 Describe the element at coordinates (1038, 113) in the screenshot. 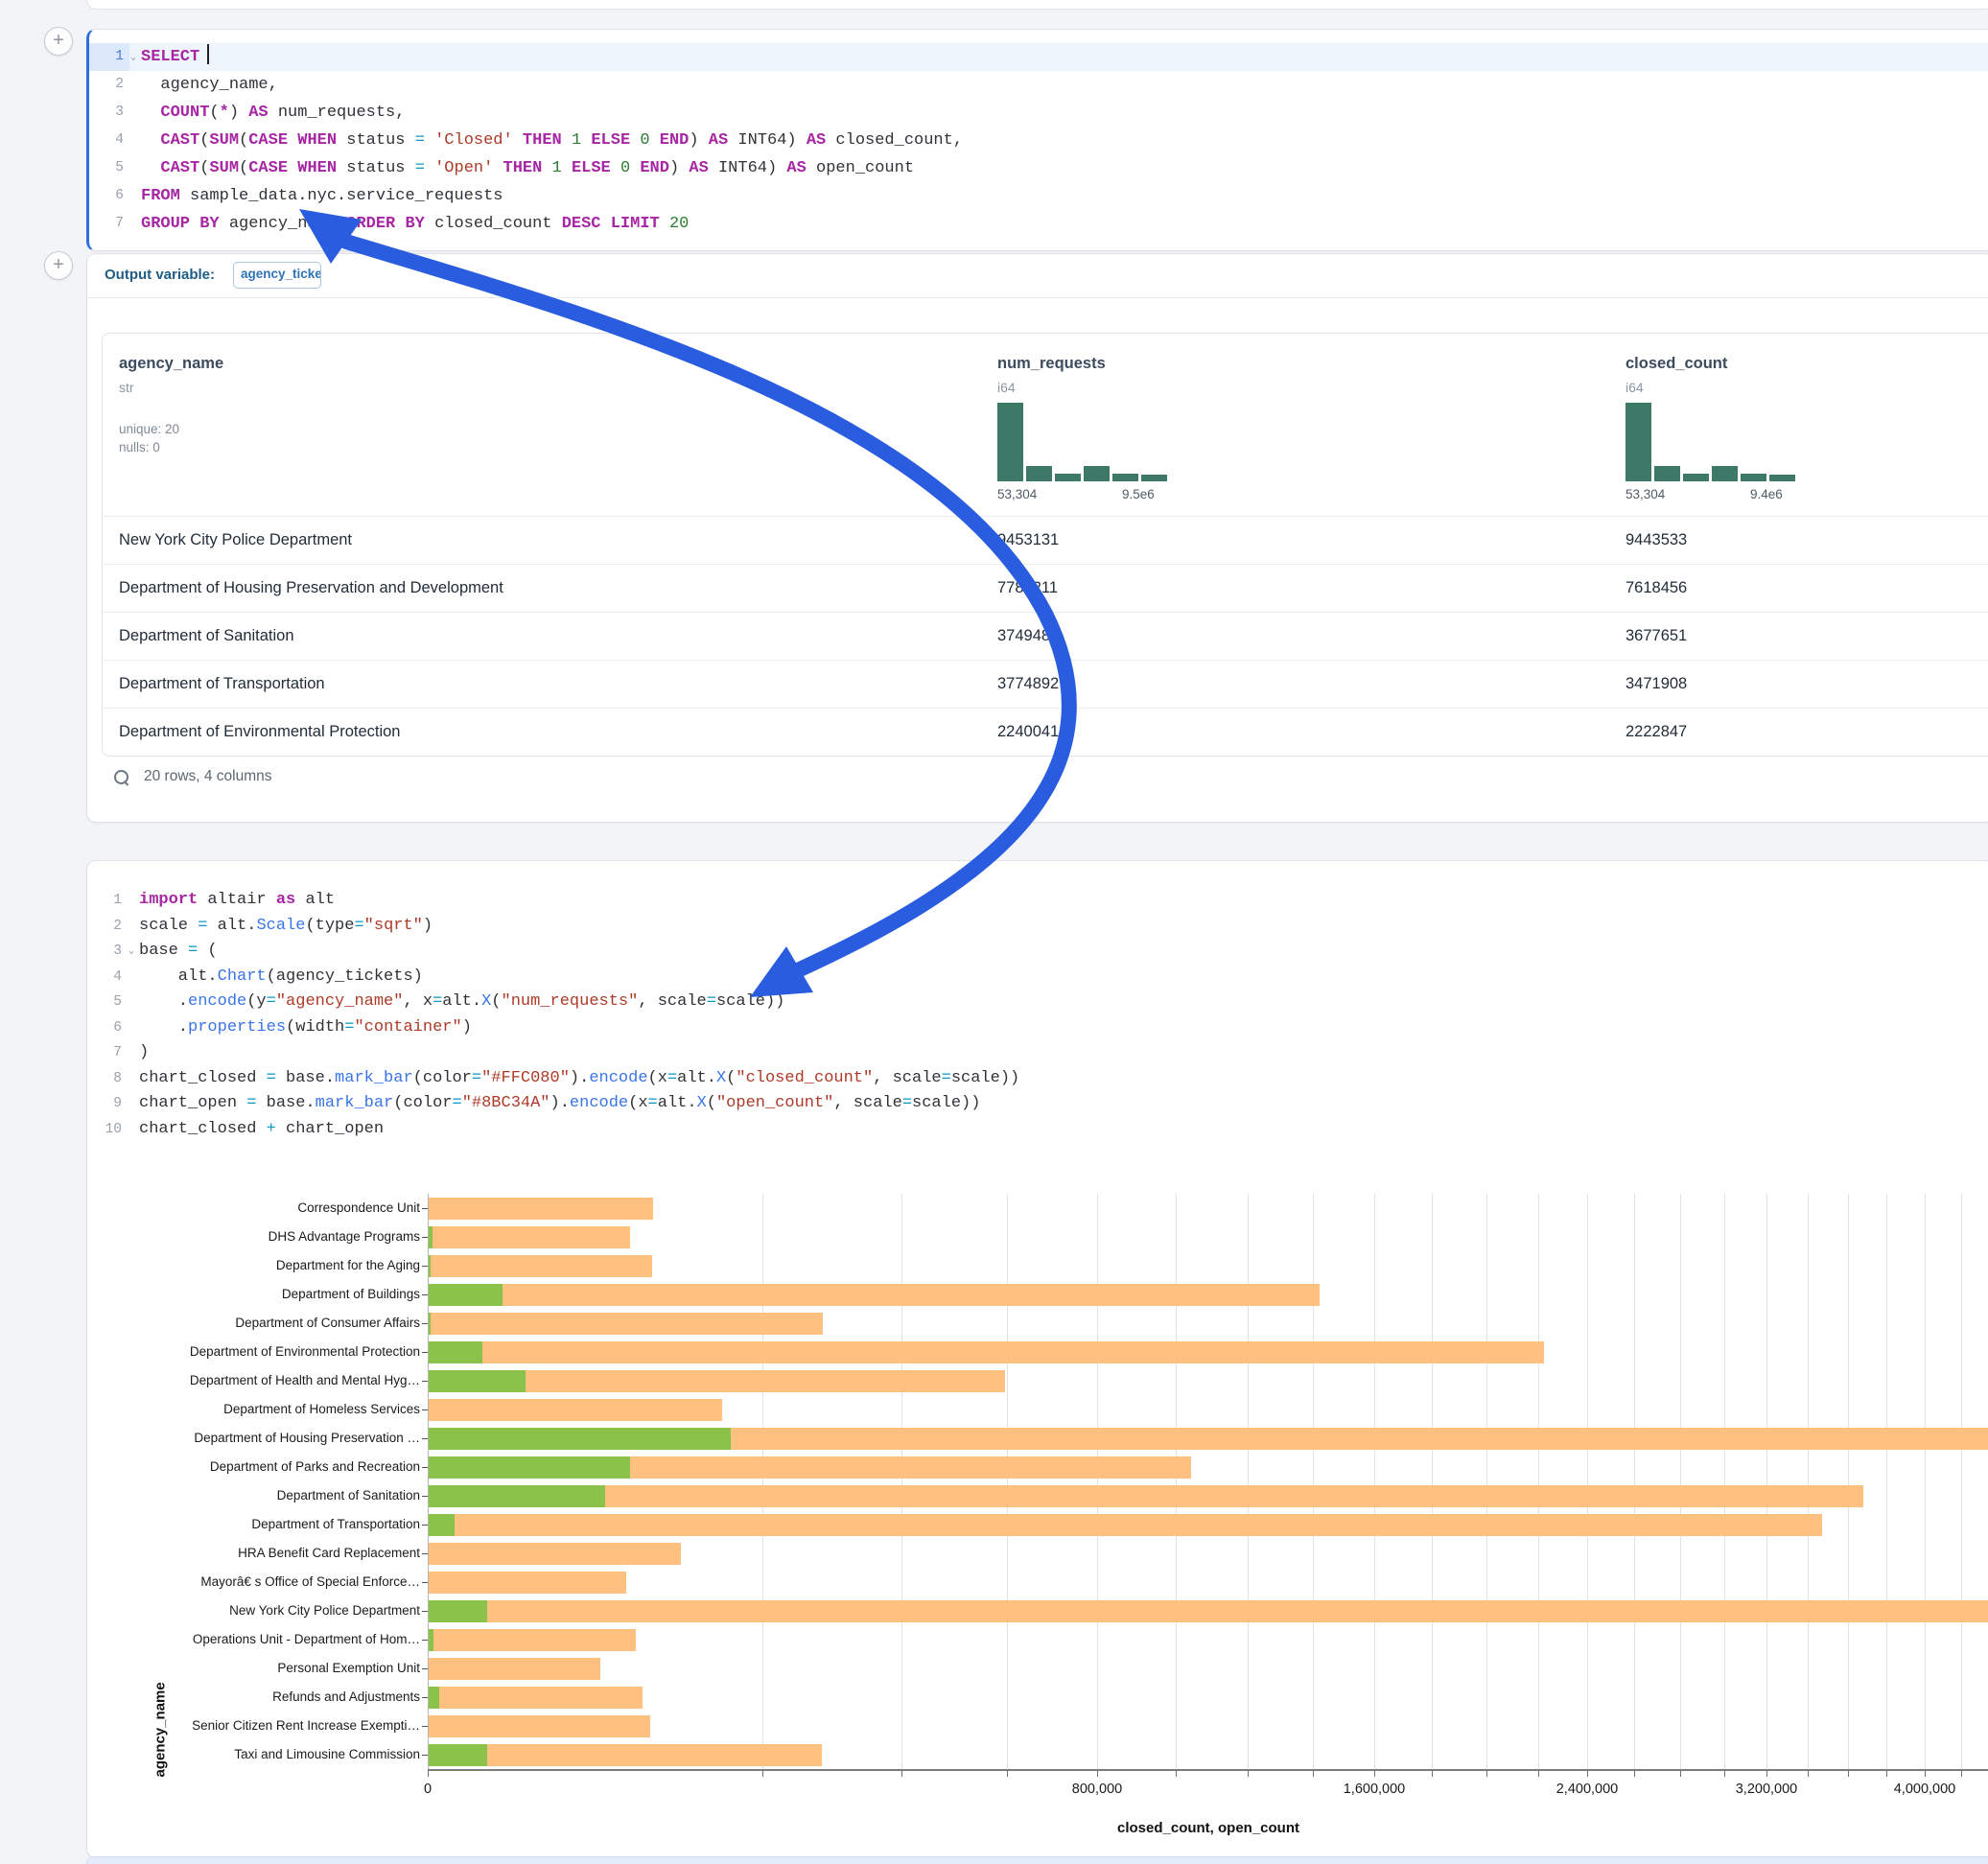

I see `sql-line: 3 COUNT(*) AS num_requests,` at that location.